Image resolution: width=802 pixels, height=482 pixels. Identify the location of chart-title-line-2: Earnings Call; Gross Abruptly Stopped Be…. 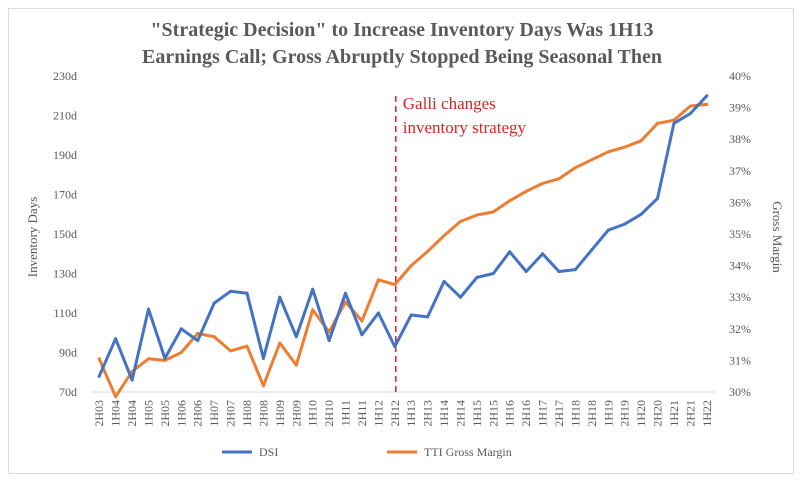
(402, 57).